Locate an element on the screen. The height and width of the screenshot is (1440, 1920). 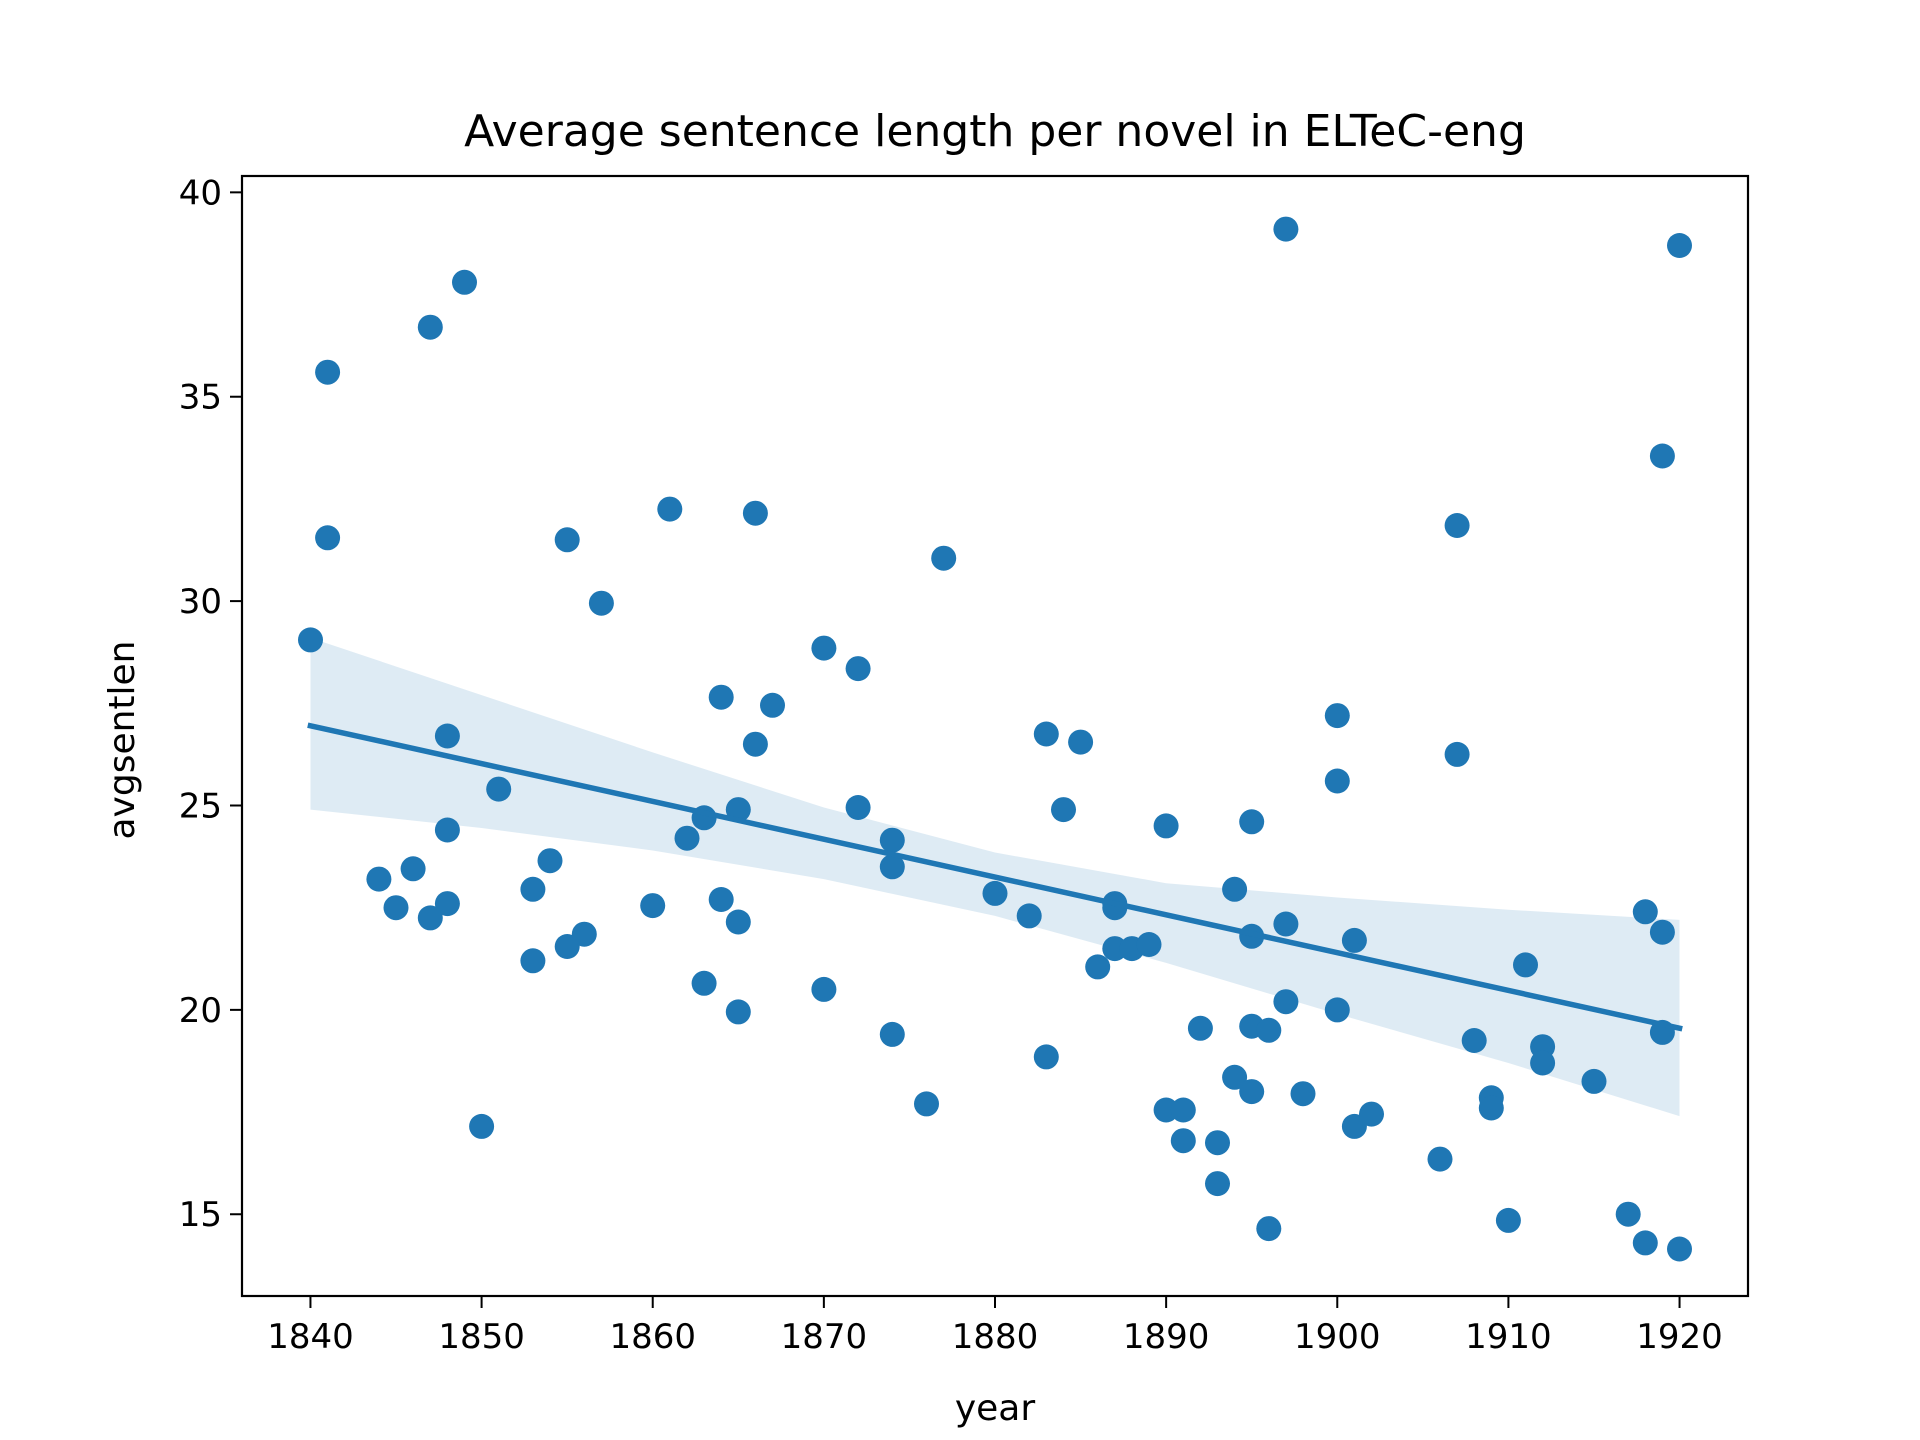
x-tick-label: 1920 is located at coordinates (1679, 1337).